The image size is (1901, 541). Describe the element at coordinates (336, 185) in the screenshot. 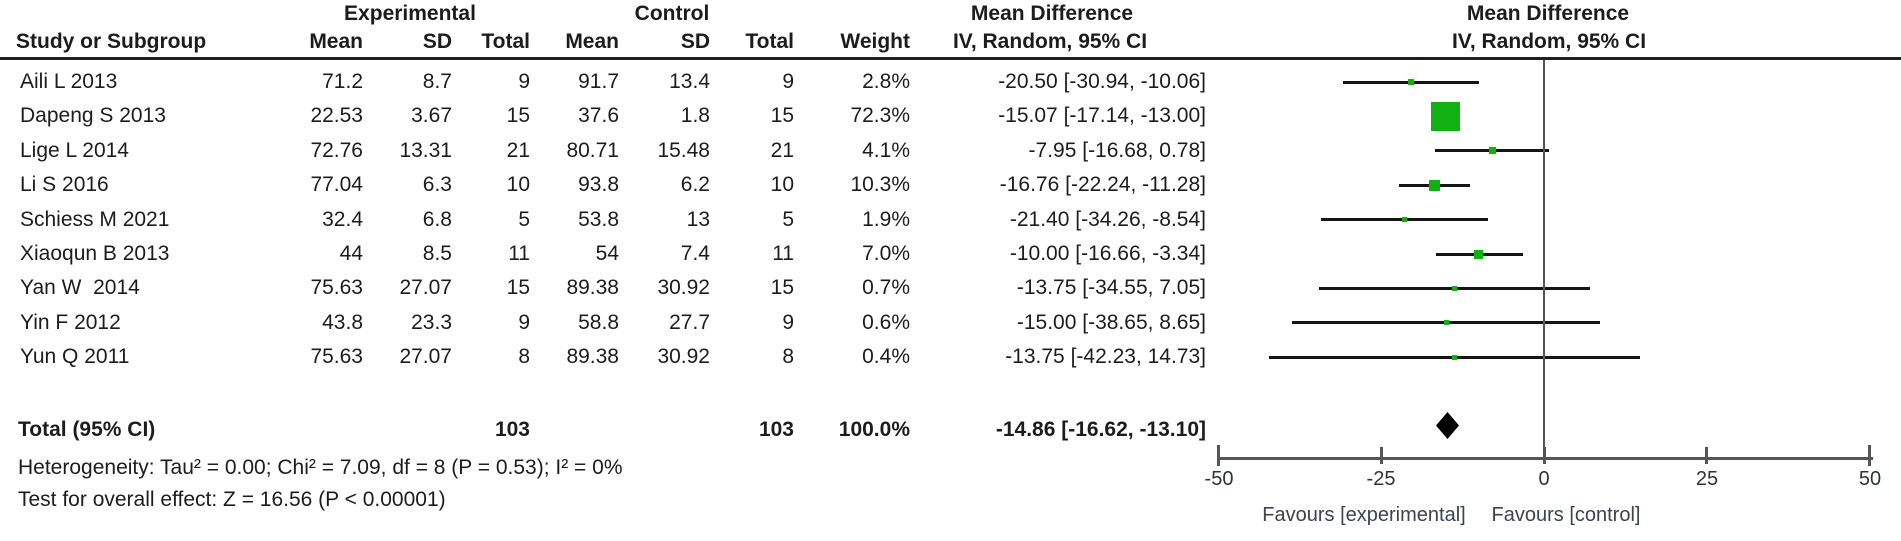

I see `exp-mean-value: 77.04` at that location.